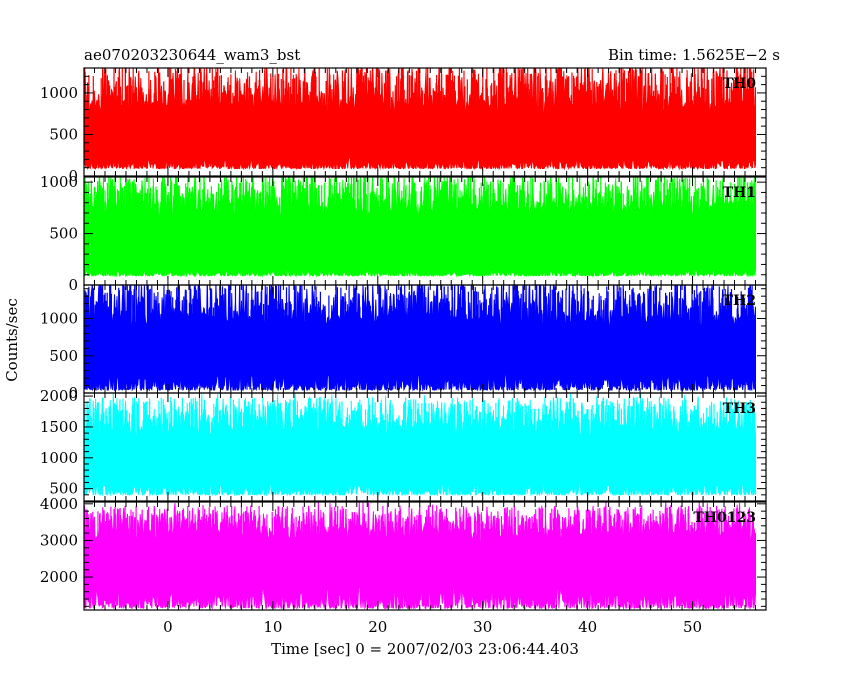  I want to click on x-tick-label: 20, so click(377, 627).